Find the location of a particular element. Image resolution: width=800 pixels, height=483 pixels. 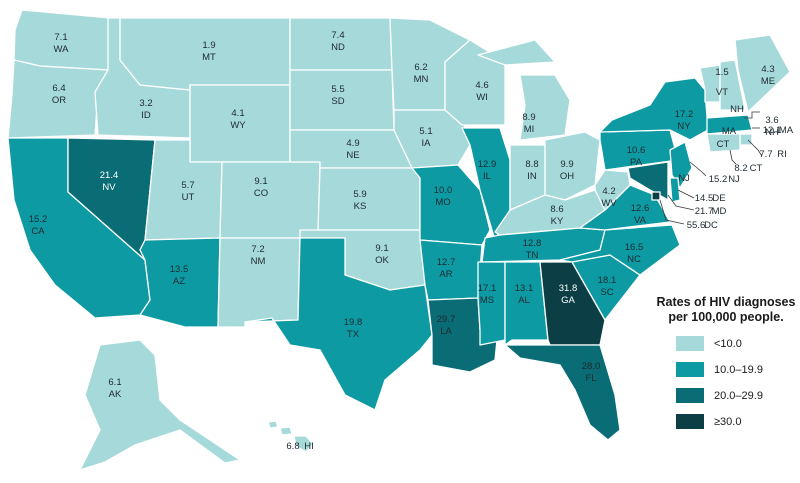

state-NC is located at coordinates (620, 250).